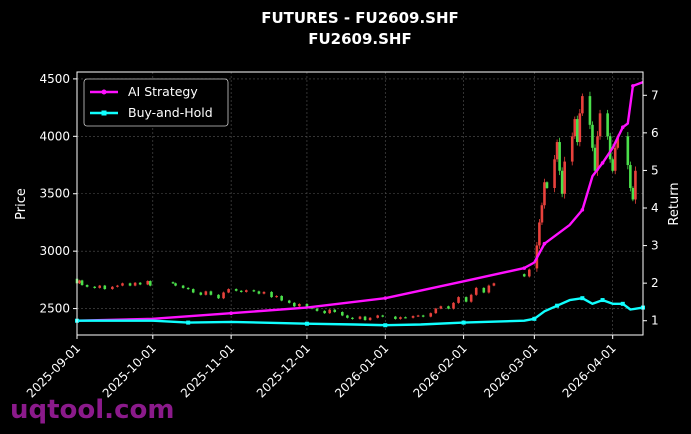 This screenshot has width=691, height=434. Describe the element at coordinates (360, 18) in the screenshot. I see `chart-title: FUTURES - FU2609.SHF` at that location.